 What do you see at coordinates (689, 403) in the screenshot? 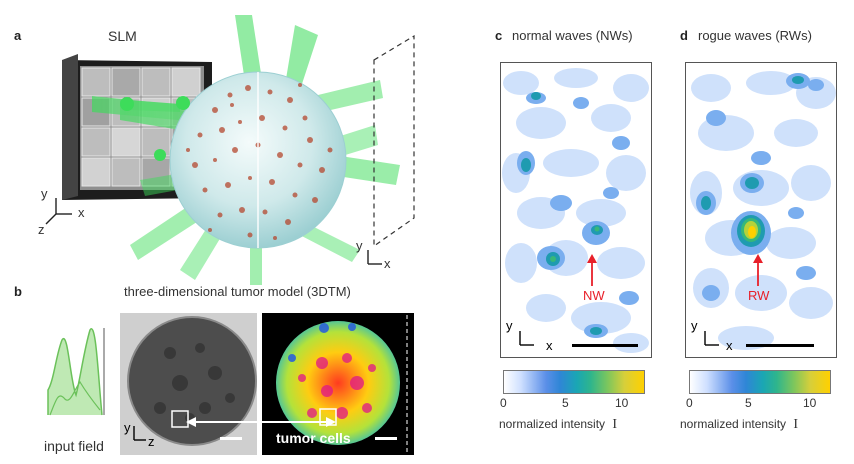
I see `colorbar-d-tick: 0` at bounding box center [689, 403].